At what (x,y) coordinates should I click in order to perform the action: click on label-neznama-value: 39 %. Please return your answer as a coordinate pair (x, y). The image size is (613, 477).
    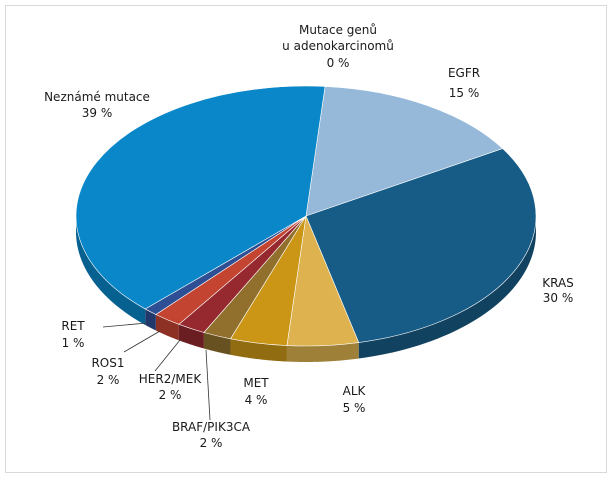
    Looking at the image, I should click on (97, 113).